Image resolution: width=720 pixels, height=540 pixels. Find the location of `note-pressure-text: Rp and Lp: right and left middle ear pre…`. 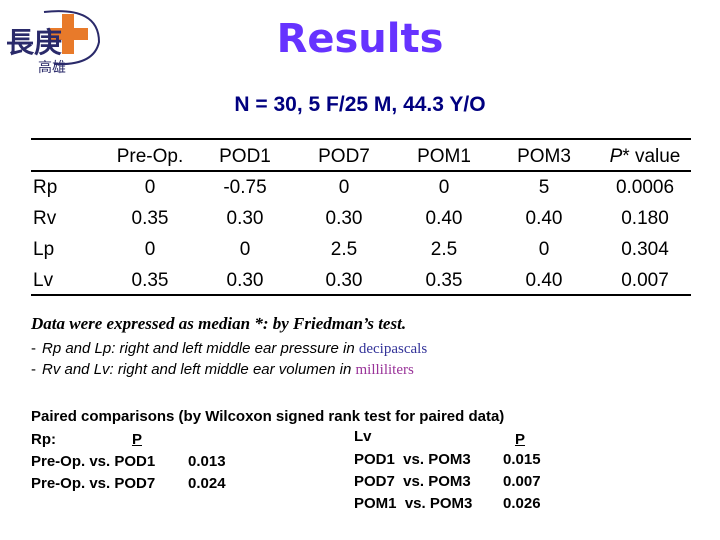

note-pressure-text: Rp and Lp: right and left middle ear pre… is located at coordinates (200, 348).